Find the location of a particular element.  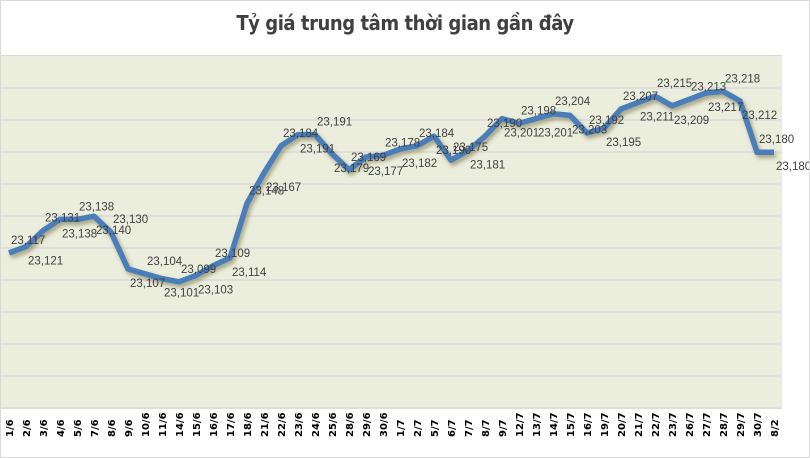

x-tick-label: 14/7 is located at coordinates (554, 424).